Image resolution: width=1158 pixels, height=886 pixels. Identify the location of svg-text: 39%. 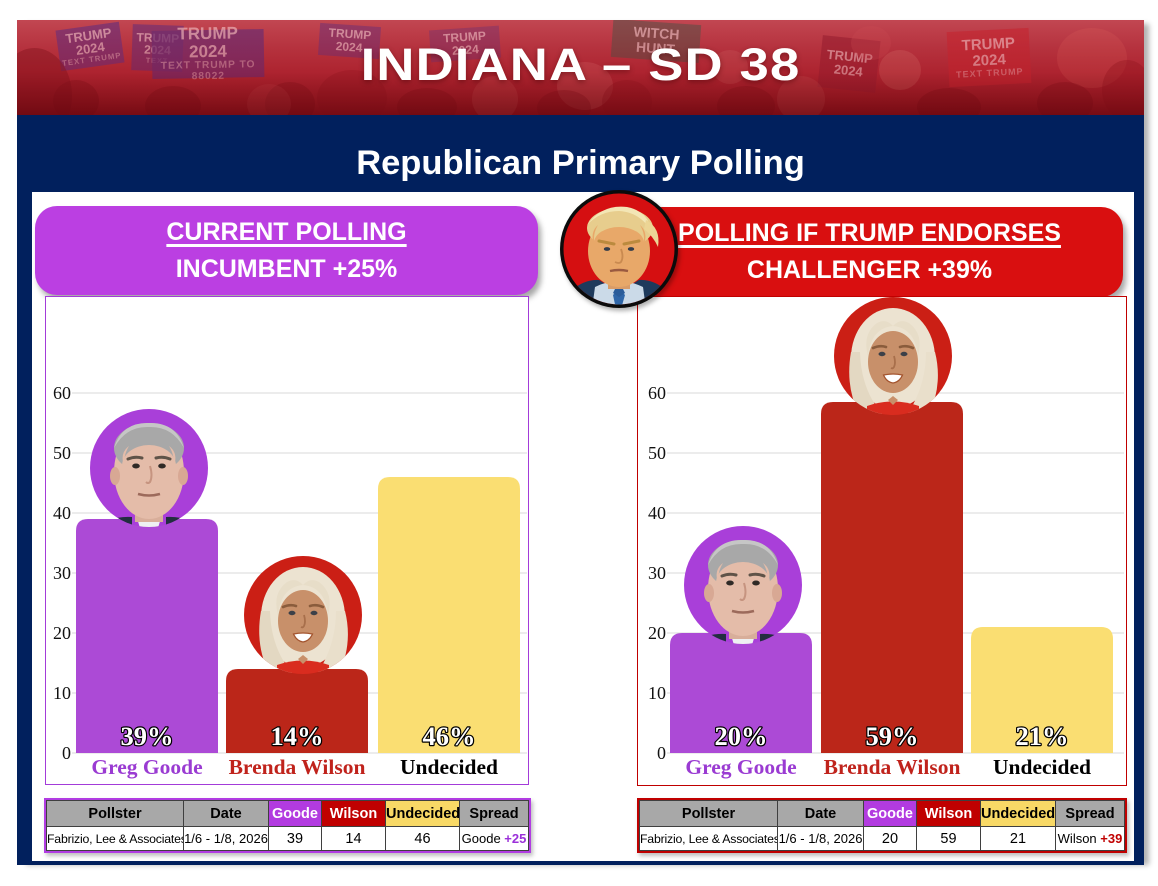
(147, 736).